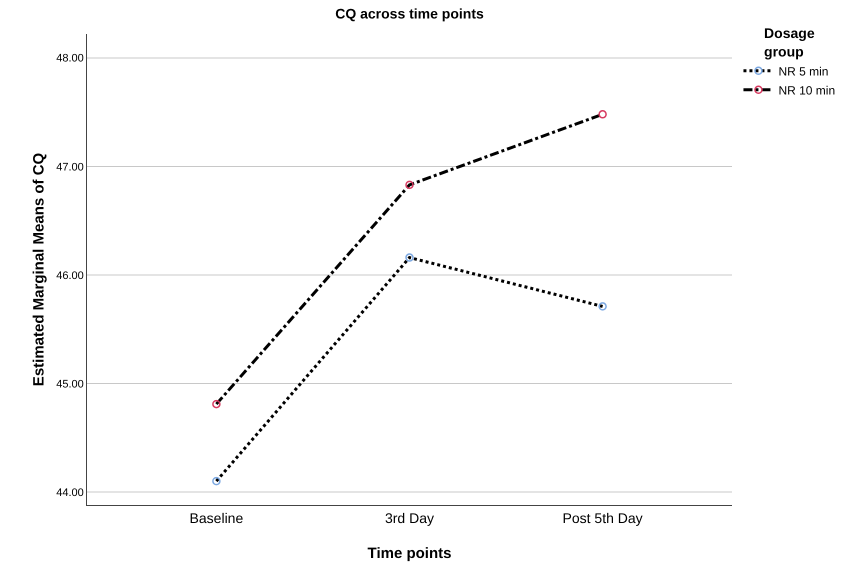  I want to click on x-tick-label: Post 5th Day, so click(602, 518).